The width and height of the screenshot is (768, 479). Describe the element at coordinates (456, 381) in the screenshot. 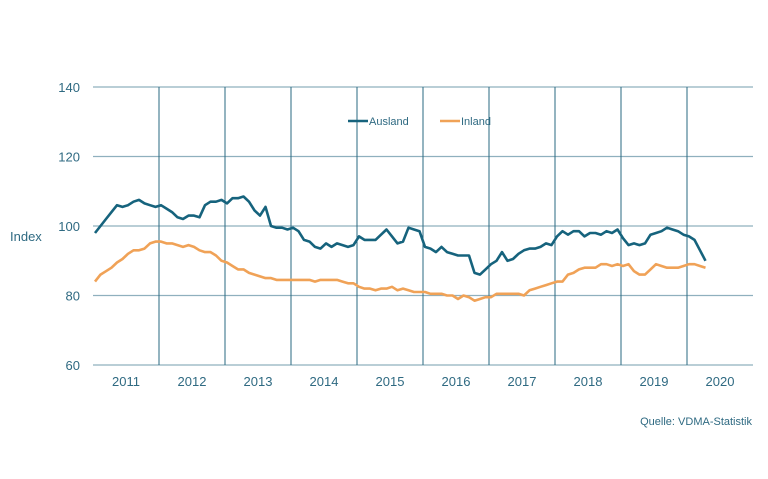

I see `x-tick-label: 2016` at that location.